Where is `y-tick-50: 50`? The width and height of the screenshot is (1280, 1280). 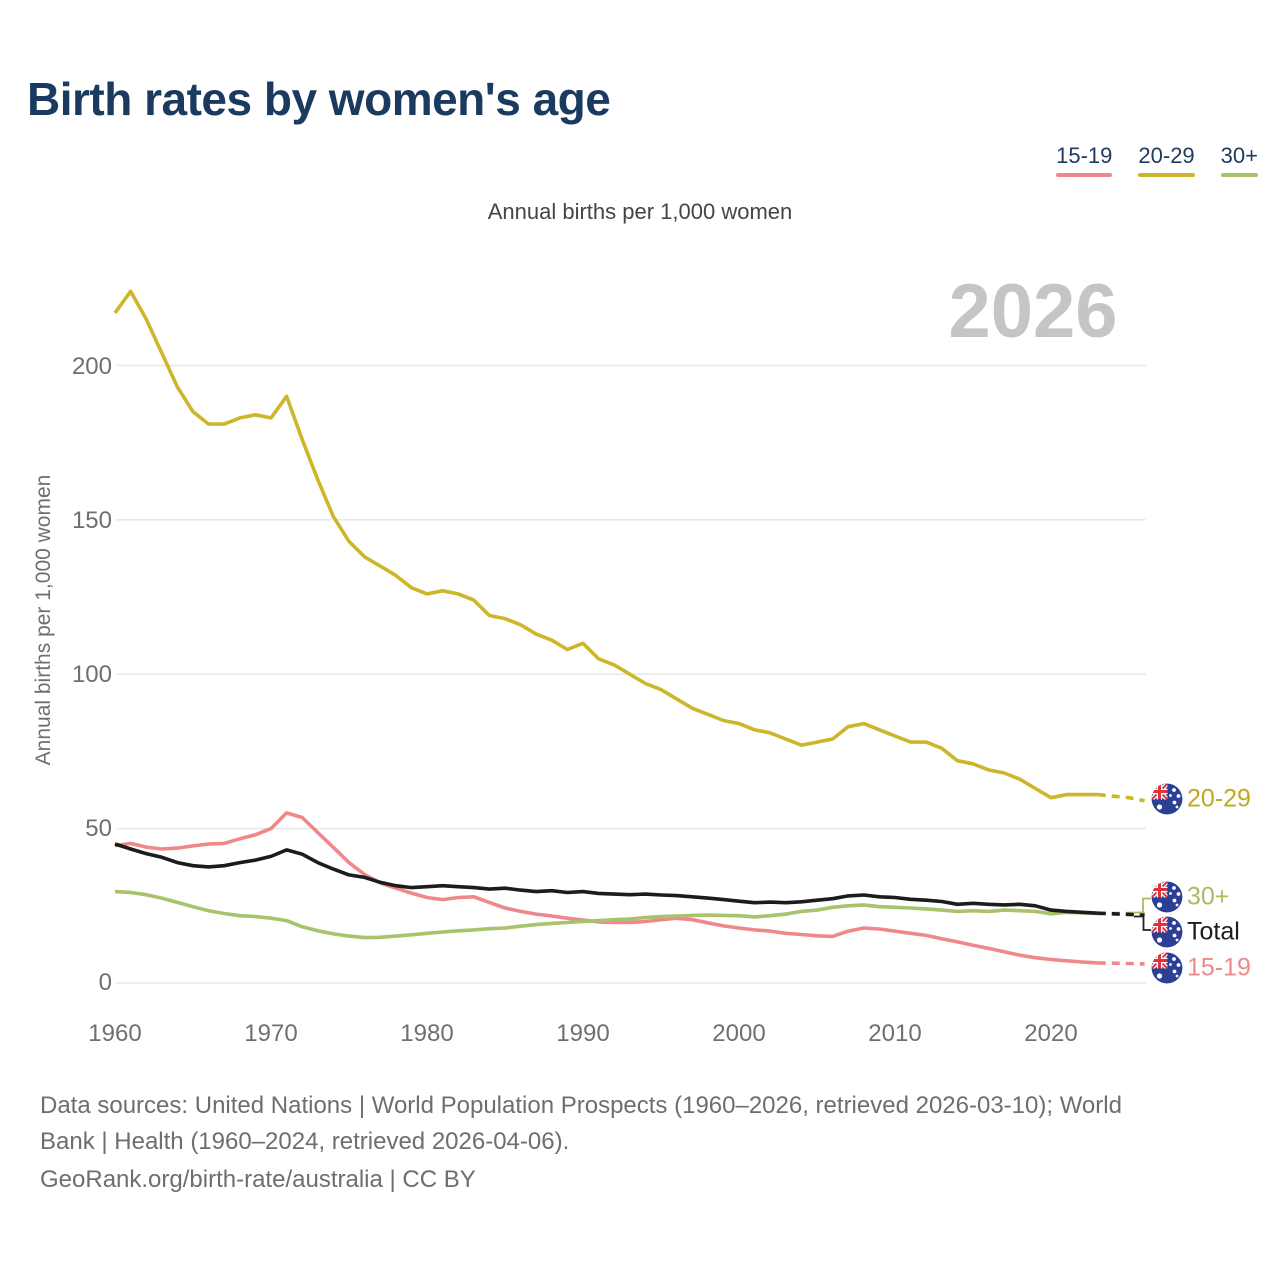 y-tick-50: 50 is located at coordinates (98, 828).